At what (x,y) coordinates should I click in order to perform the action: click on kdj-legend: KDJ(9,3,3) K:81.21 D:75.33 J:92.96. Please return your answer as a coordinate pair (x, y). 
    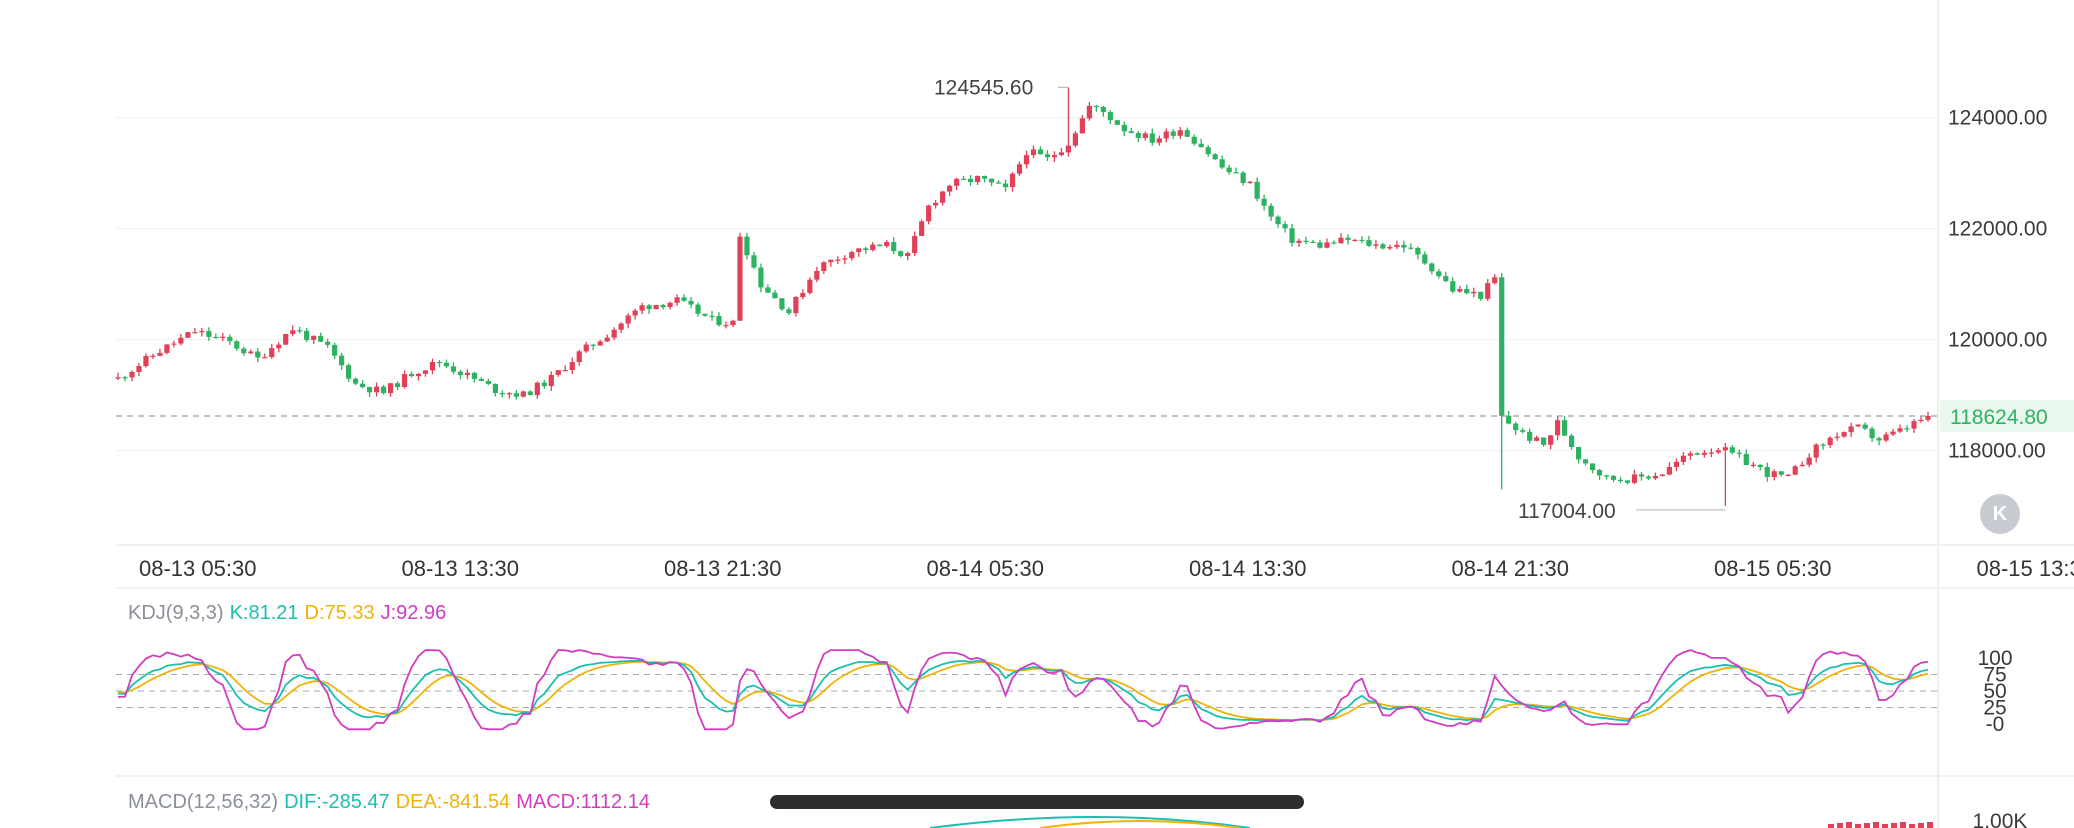
    Looking at the image, I should click on (290, 613).